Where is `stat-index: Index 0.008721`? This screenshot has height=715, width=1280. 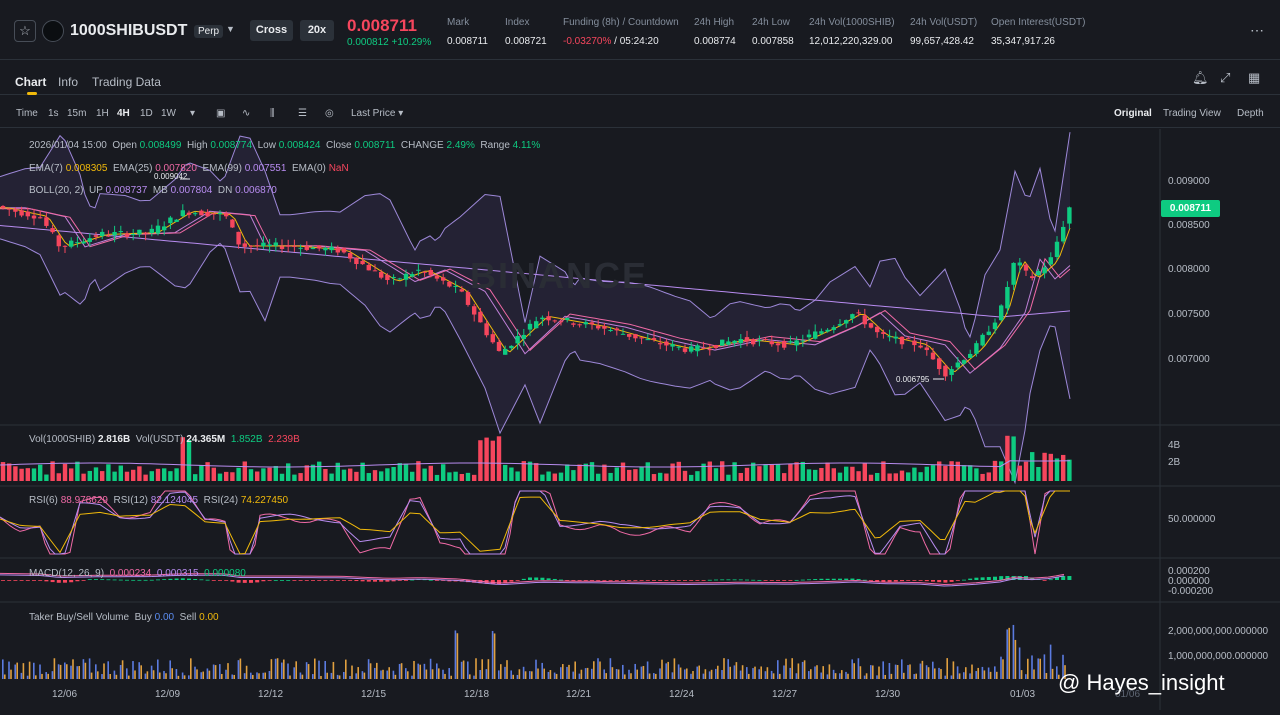
stat-index: Index 0.008721 is located at coordinates (526, 32).